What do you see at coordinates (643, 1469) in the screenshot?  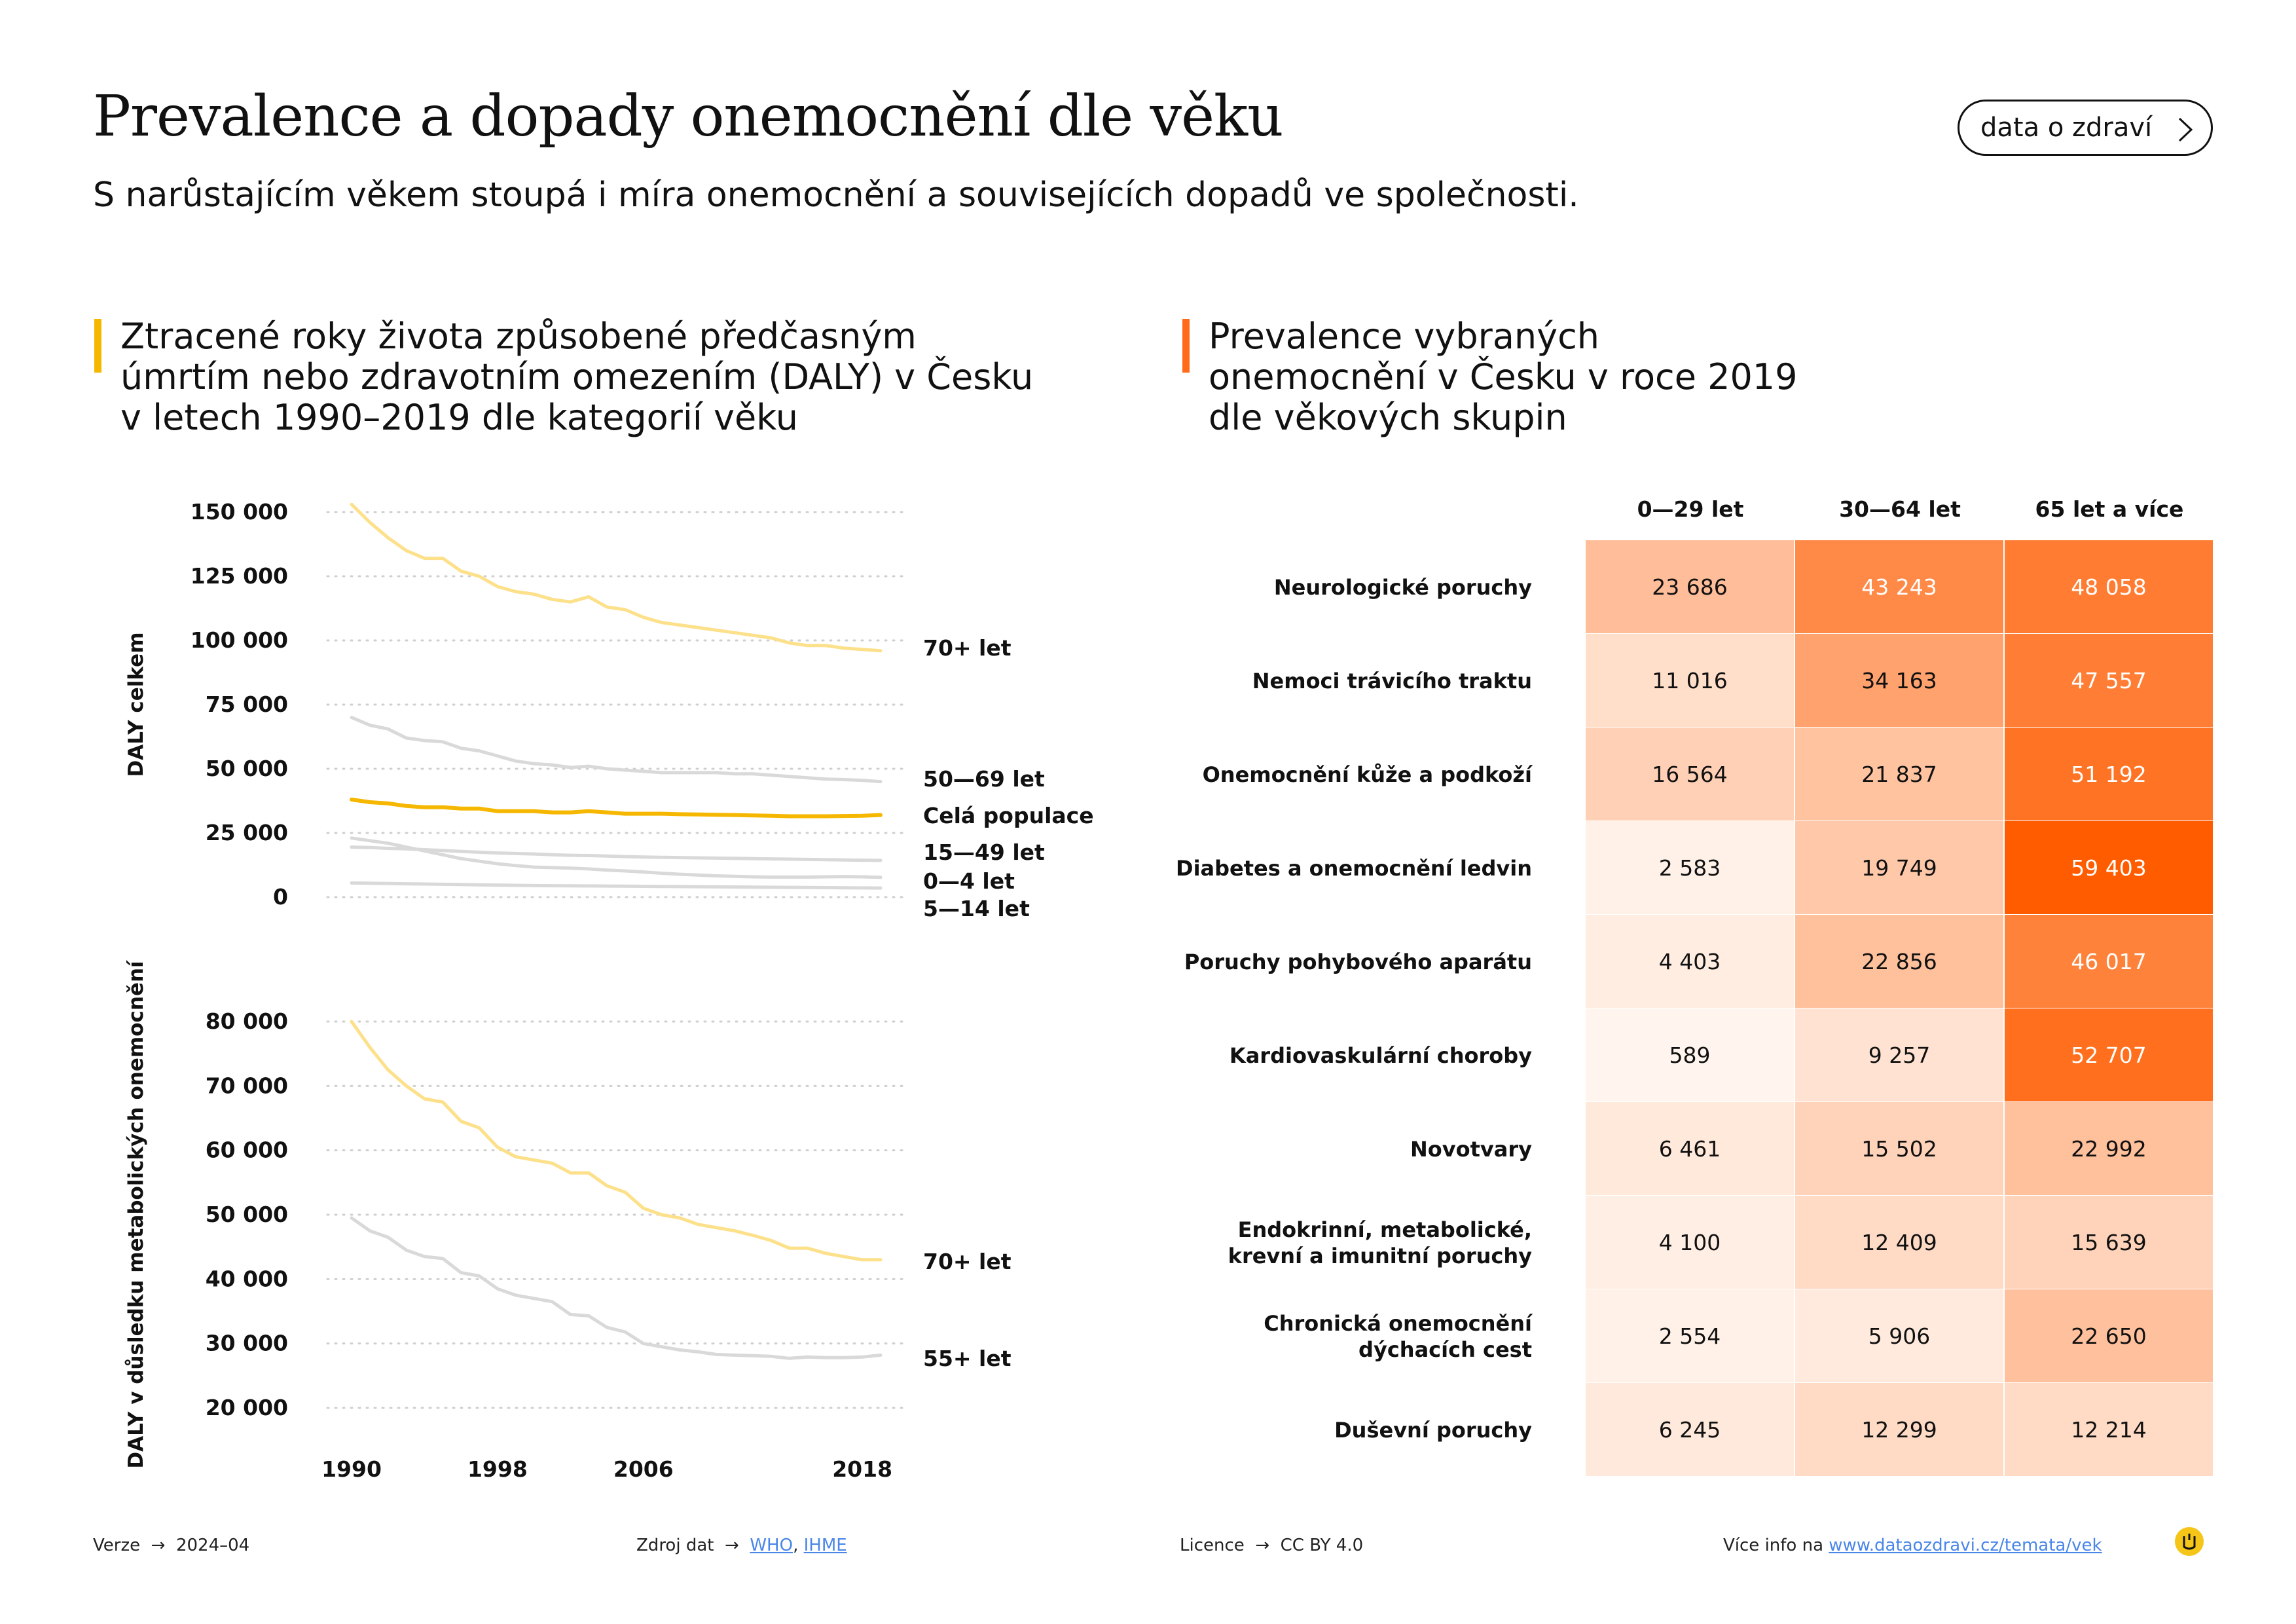 I see `x-tick-label: 2006` at bounding box center [643, 1469].